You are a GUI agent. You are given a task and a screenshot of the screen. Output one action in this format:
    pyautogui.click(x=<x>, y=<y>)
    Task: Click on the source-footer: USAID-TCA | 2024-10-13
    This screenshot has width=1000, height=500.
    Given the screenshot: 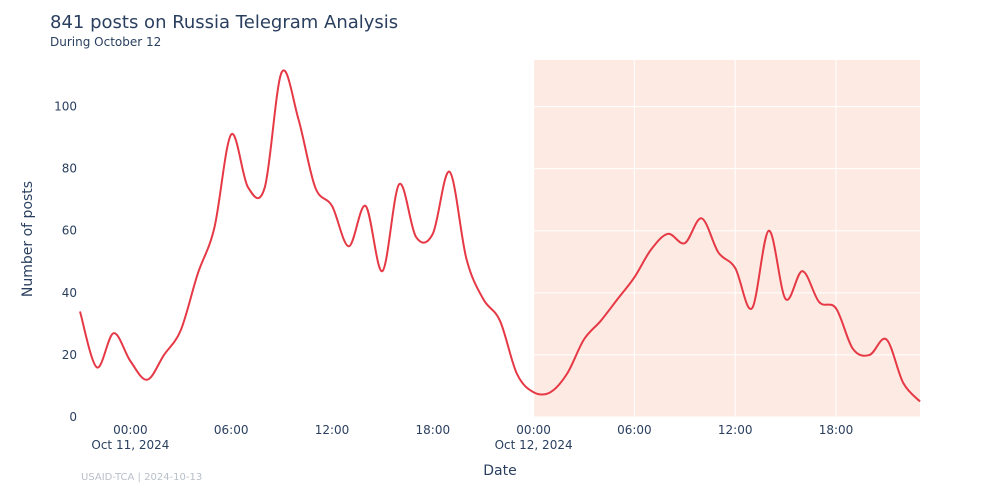 What is the action you would take?
    pyautogui.click(x=142, y=477)
    